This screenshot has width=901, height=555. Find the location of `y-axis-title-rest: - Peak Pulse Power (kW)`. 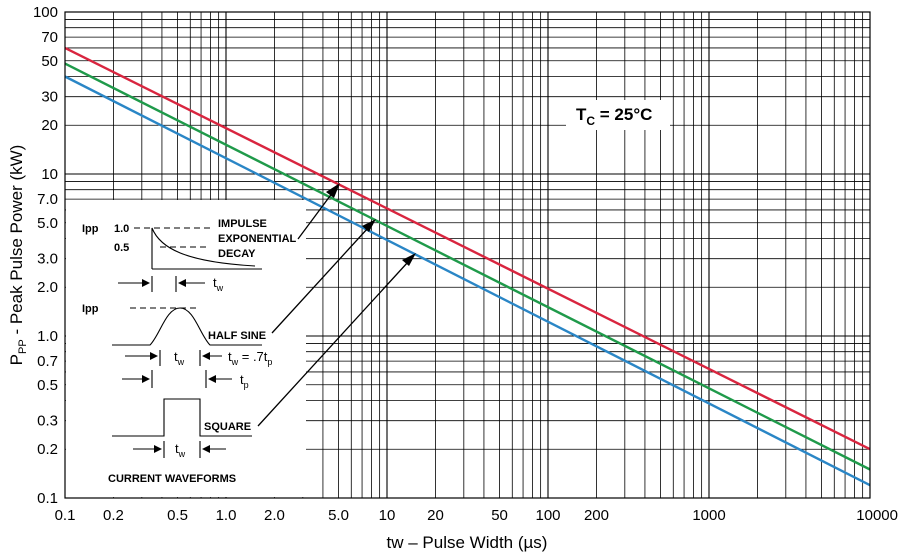

y-axis-title-rest: - Peak Pulse Power (kW) is located at coordinates (16, 242).